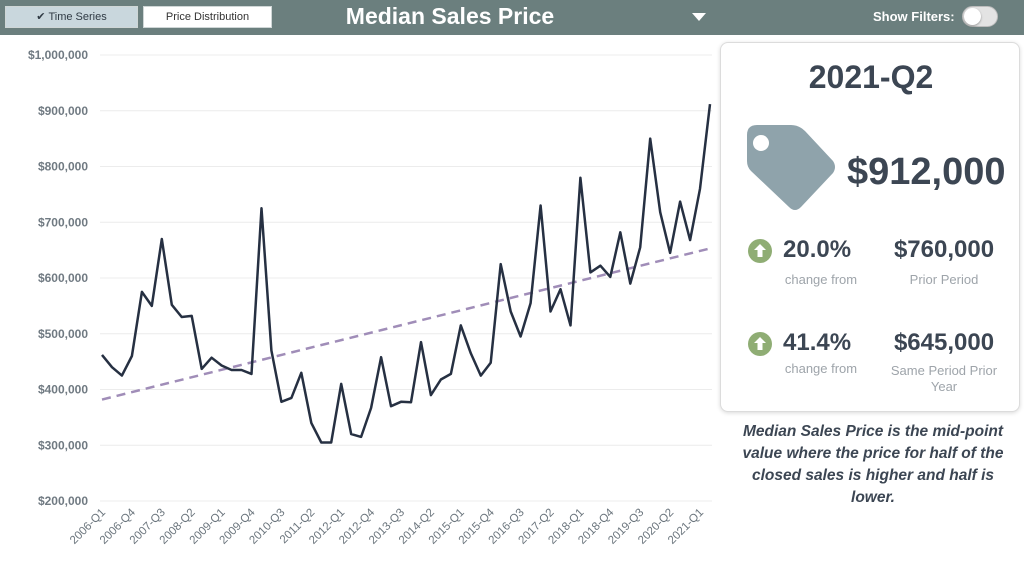 This screenshot has width=1024, height=570. What do you see at coordinates (63, 111) in the screenshot?
I see `y-tick-label: $900,000` at bounding box center [63, 111].